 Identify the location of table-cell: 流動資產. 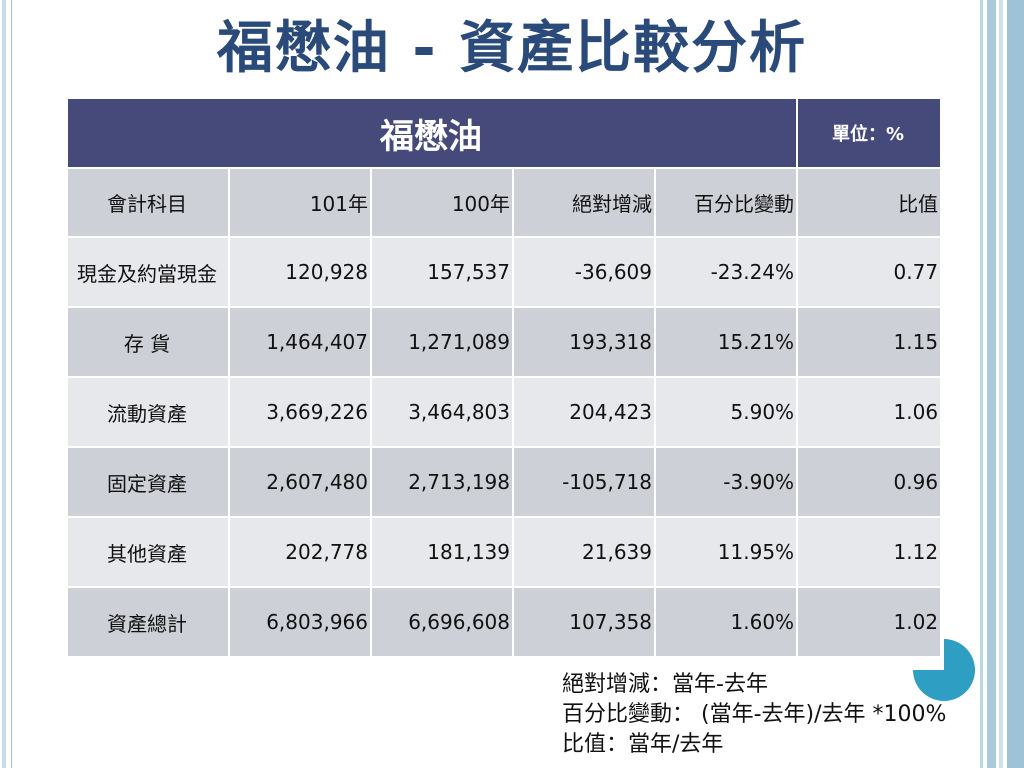
(149, 413).